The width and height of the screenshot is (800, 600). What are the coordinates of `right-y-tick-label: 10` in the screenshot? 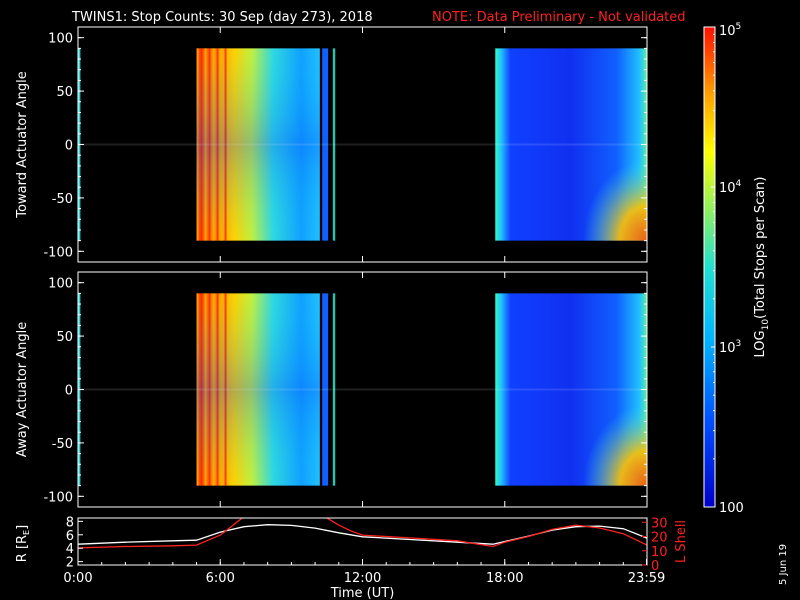 It's located at (659, 552).